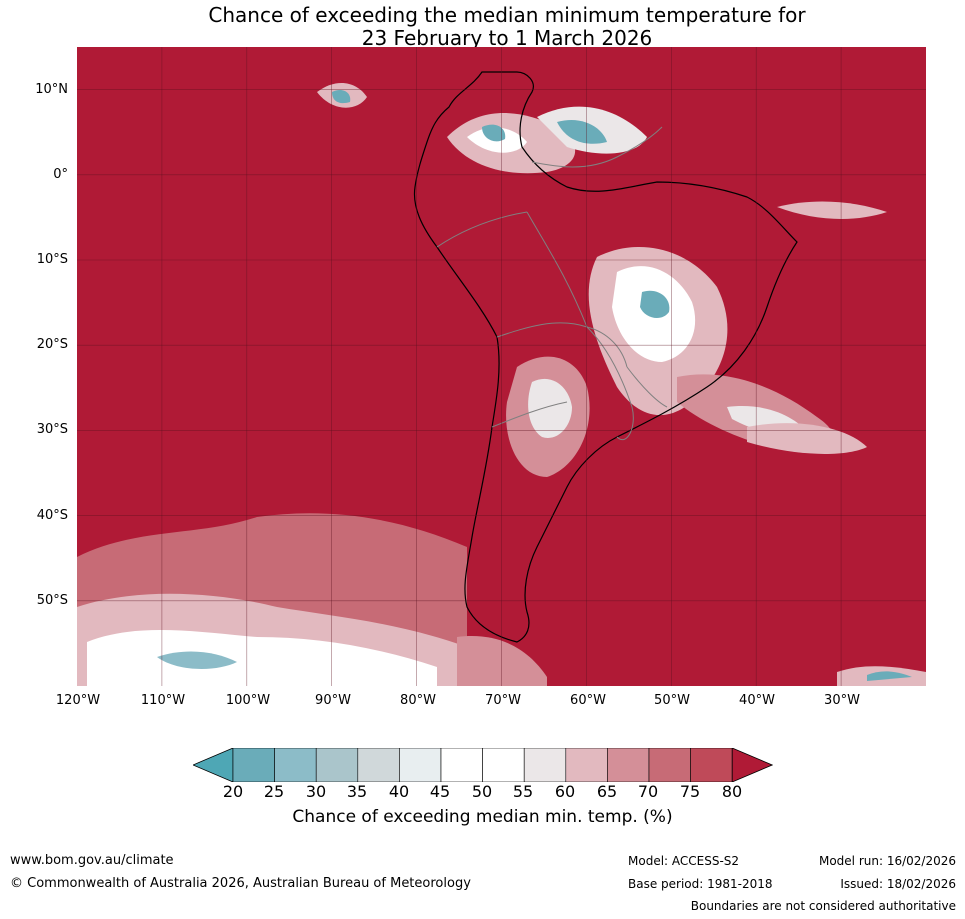 Image resolution: width=965 pixels, height=919 pixels. Describe the element at coordinates (333, 700) in the screenshot. I see `lon-label-90w: 90°W` at that location.